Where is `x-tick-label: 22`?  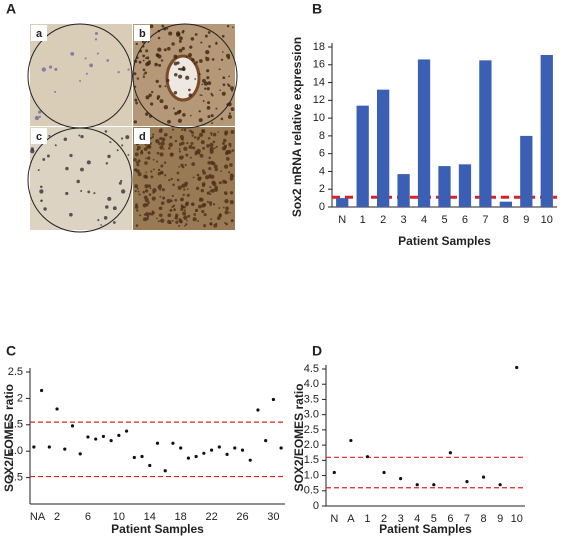
x-tick-label: 22 is located at coordinates (211, 517).